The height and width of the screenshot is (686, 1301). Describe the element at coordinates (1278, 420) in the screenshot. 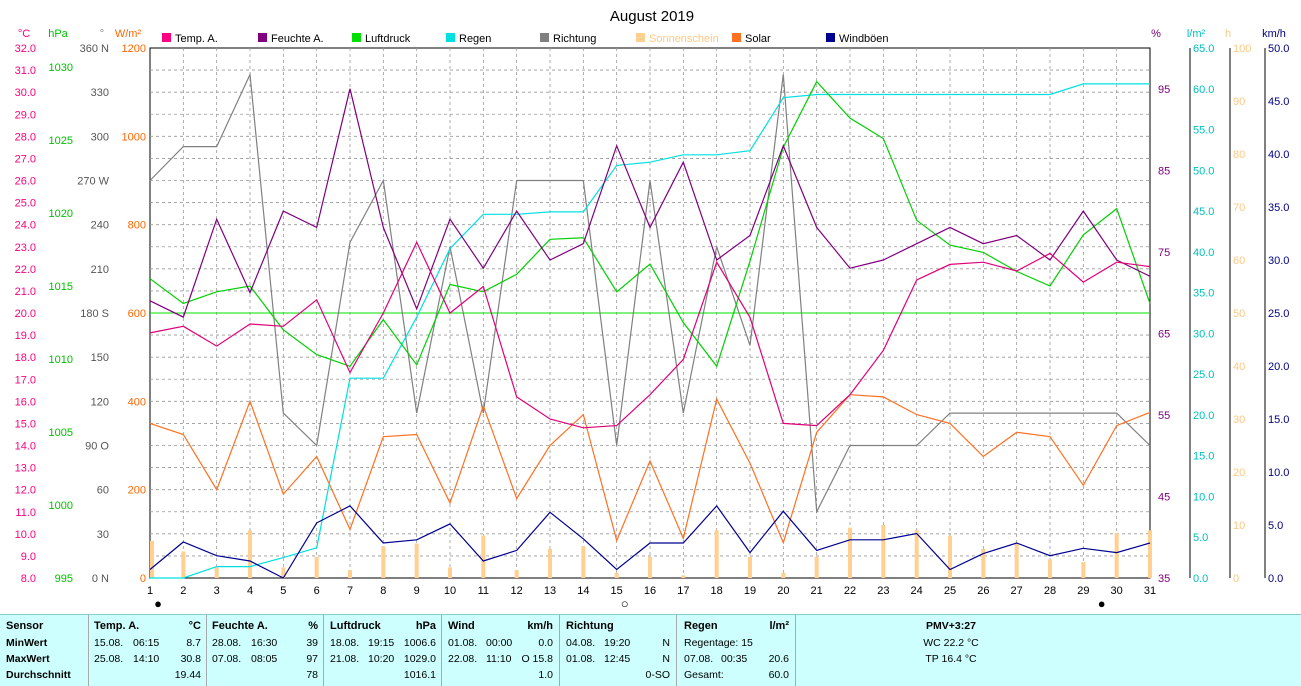

I see `wind-tick-label: 15.0` at that location.